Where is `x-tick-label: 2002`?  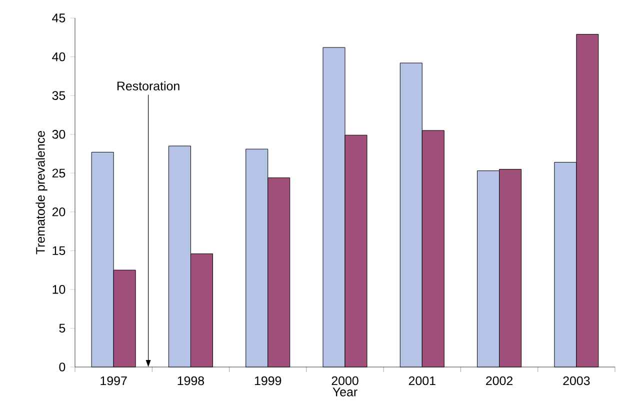
x-tick-label: 2002 is located at coordinates (499, 381).